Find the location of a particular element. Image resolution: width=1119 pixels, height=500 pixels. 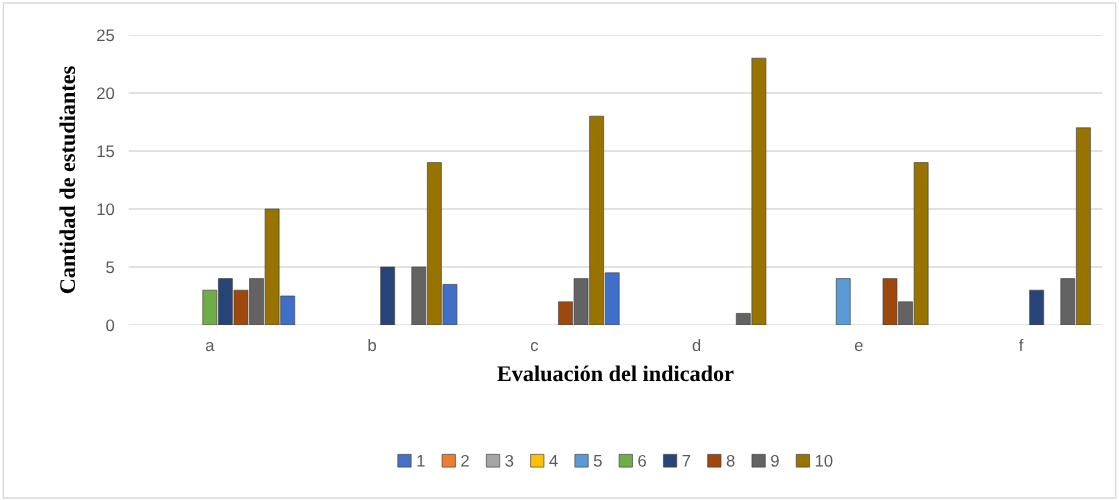

legend-label: 4 is located at coordinates (553, 461).